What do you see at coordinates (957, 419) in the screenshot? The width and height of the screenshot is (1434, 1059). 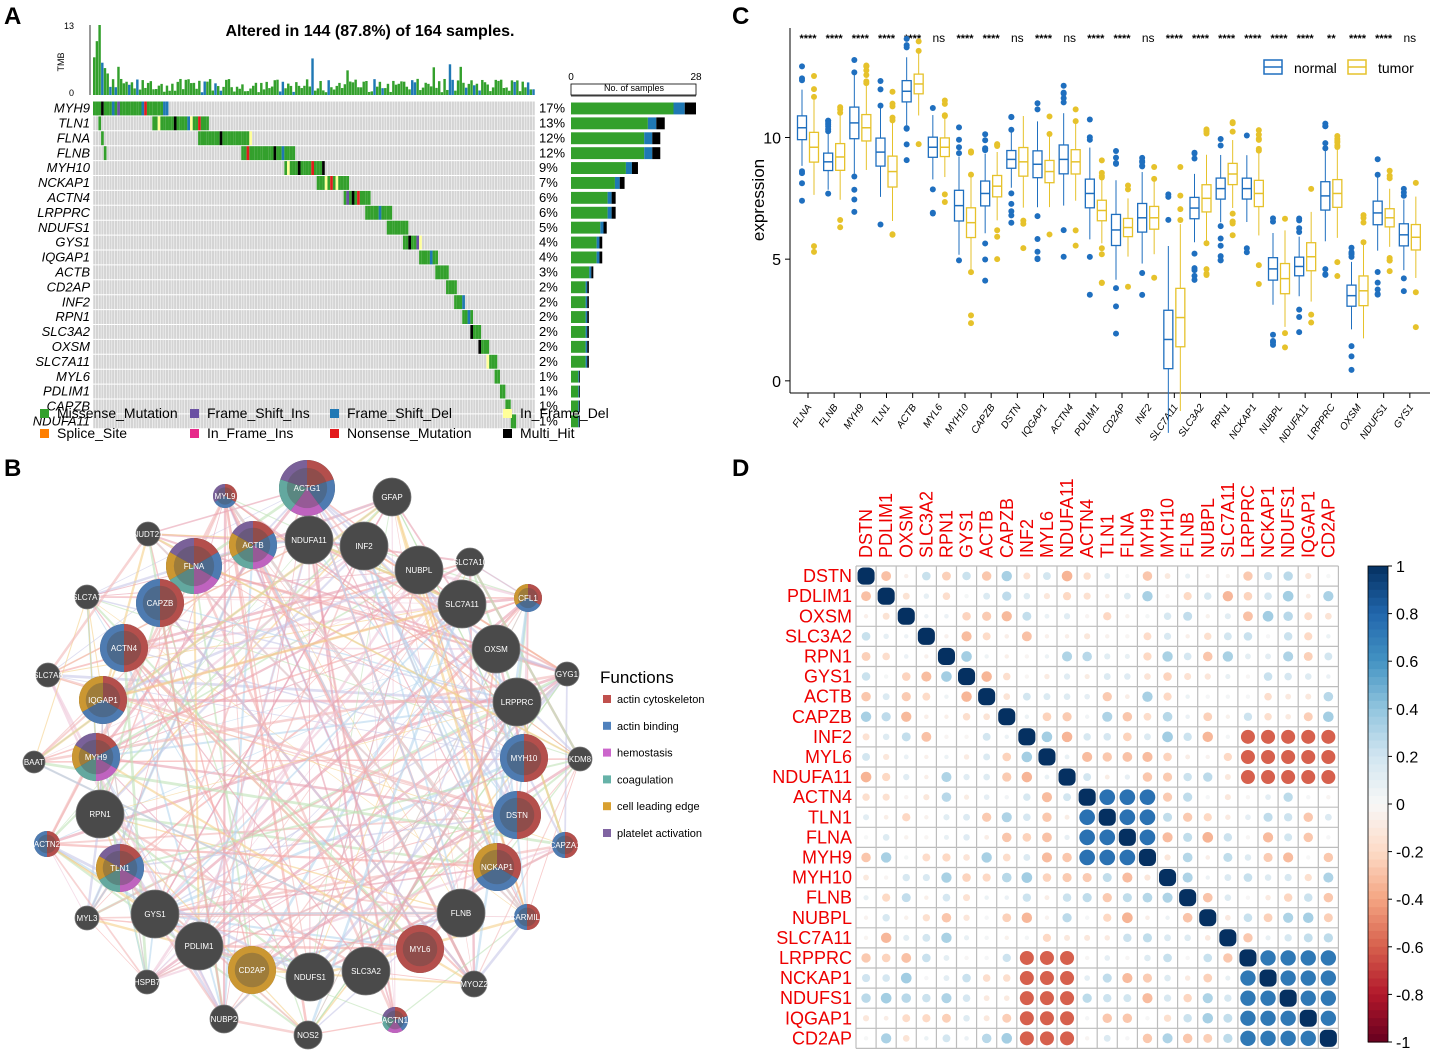 I see `x-tick-label-myh10: MYH10` at bounding box center [957, 419].